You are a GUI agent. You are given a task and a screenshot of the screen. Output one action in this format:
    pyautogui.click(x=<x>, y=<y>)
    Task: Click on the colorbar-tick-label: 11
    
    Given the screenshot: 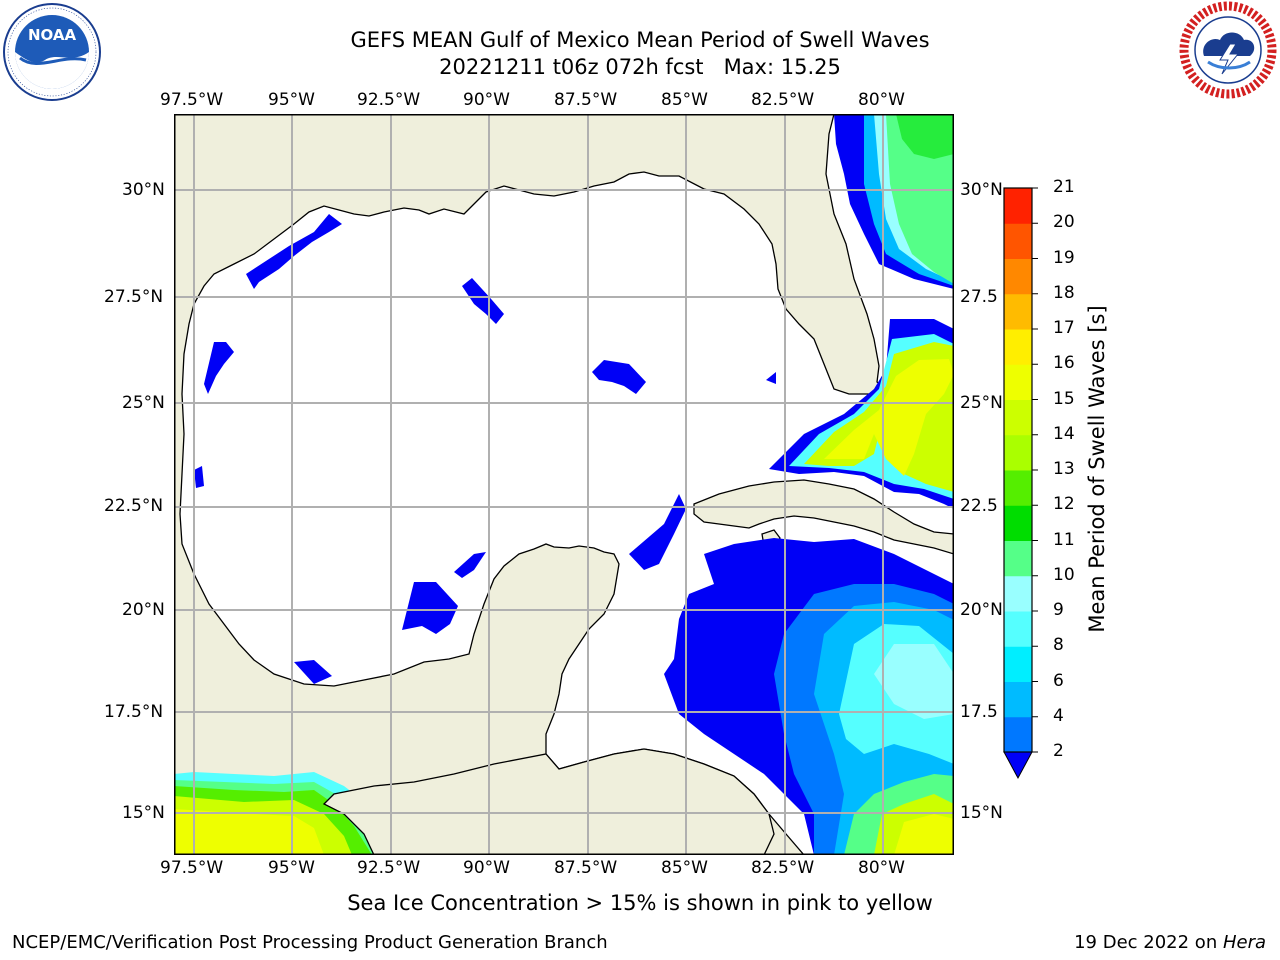 What is the action you would take?
    pyautogui.click(x=1064, y=539)
    